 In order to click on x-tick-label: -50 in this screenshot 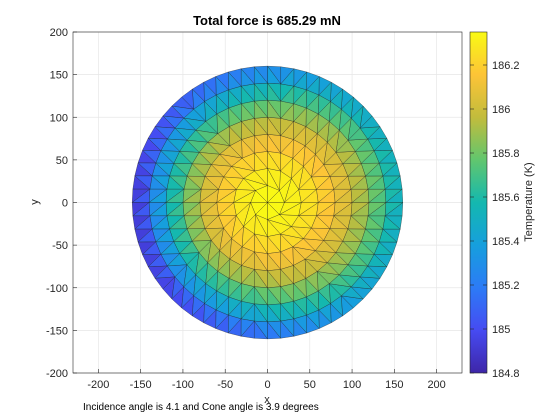, I will do `click(225, 385)`.